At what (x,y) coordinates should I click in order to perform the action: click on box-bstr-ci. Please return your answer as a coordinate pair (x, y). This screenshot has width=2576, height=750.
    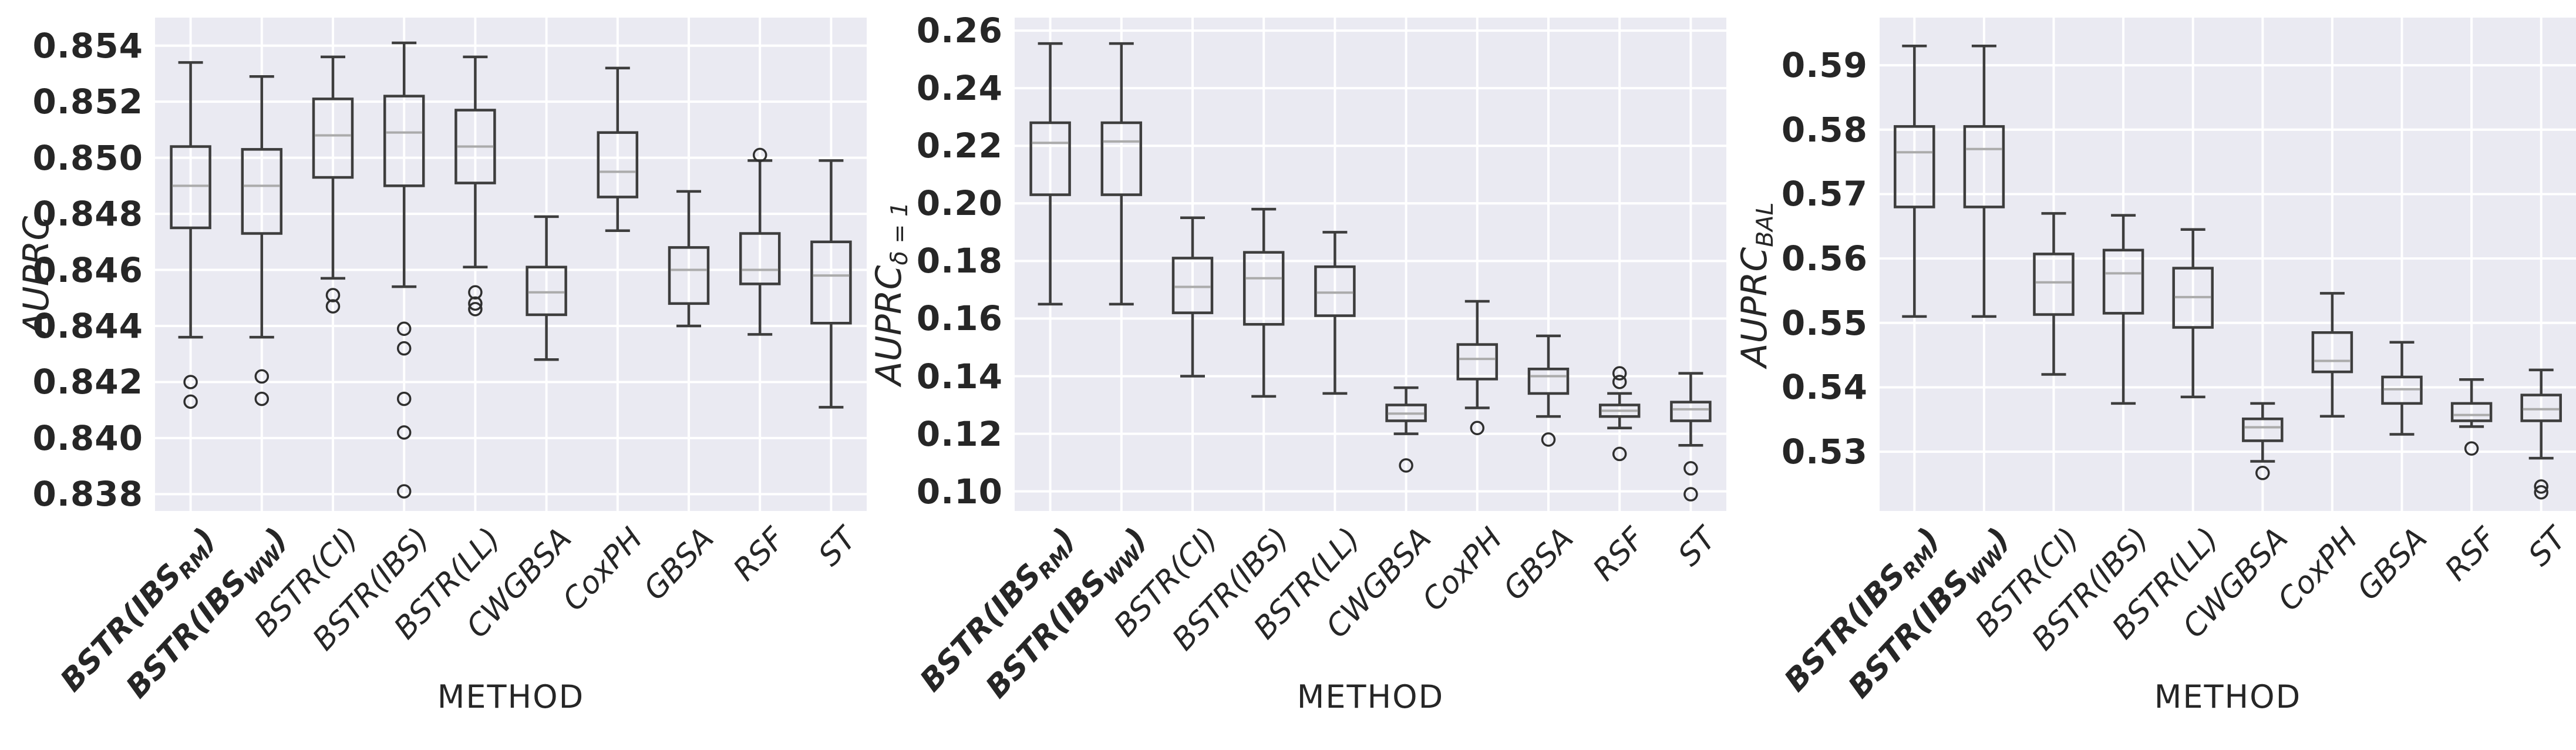
    Looking at the image, I should click on (1192, 297).